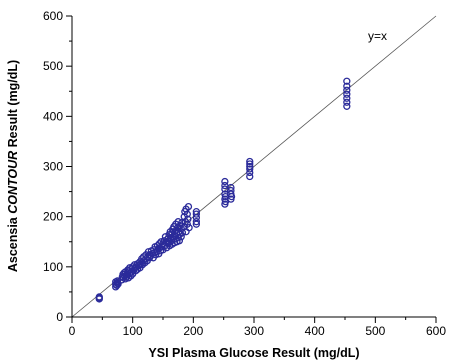 Image resolution: width=450 pixels, height=364 pixels. Describe the element at coordinates (53, 116) in the screenshot. I see `y-tick-label: 400` at that location.